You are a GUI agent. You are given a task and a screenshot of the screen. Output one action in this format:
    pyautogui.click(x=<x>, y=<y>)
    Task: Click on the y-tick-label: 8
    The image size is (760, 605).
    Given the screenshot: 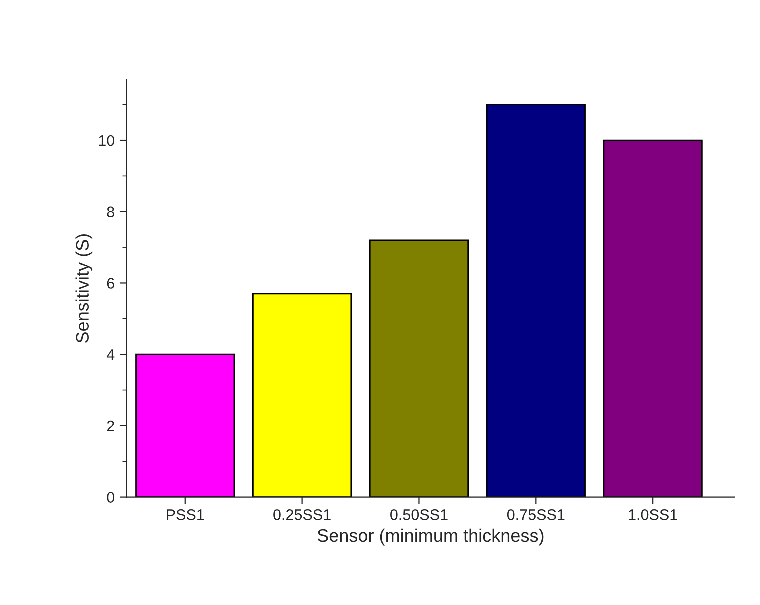 What is the action you would take?
    pyautogui.click(x=110, y=212)
    